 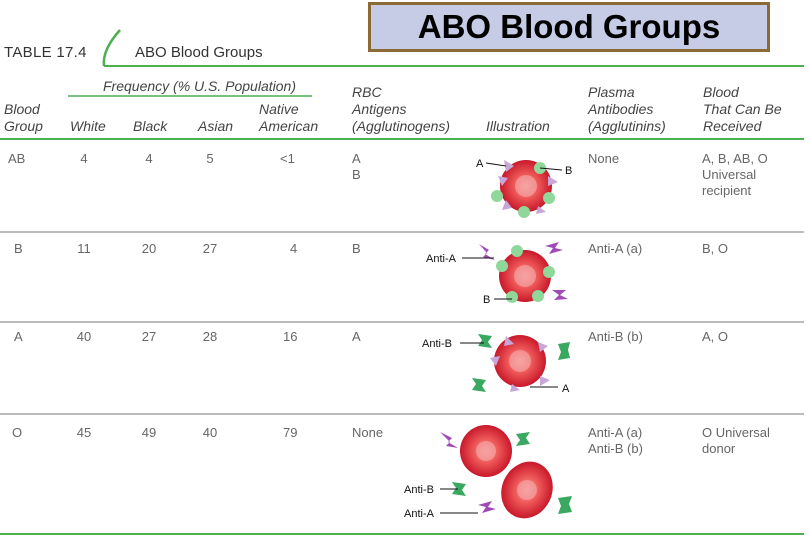 I want to click on header-blood-group: Blood Group, so click(x=23, y=117).